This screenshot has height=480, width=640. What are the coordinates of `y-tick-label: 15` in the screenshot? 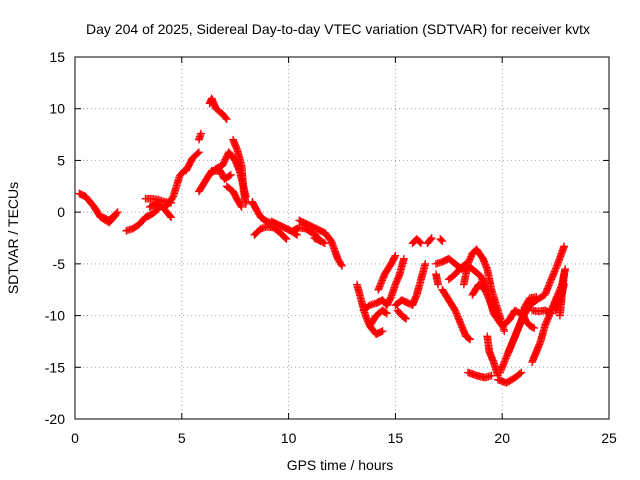 It's located at (57, 57).